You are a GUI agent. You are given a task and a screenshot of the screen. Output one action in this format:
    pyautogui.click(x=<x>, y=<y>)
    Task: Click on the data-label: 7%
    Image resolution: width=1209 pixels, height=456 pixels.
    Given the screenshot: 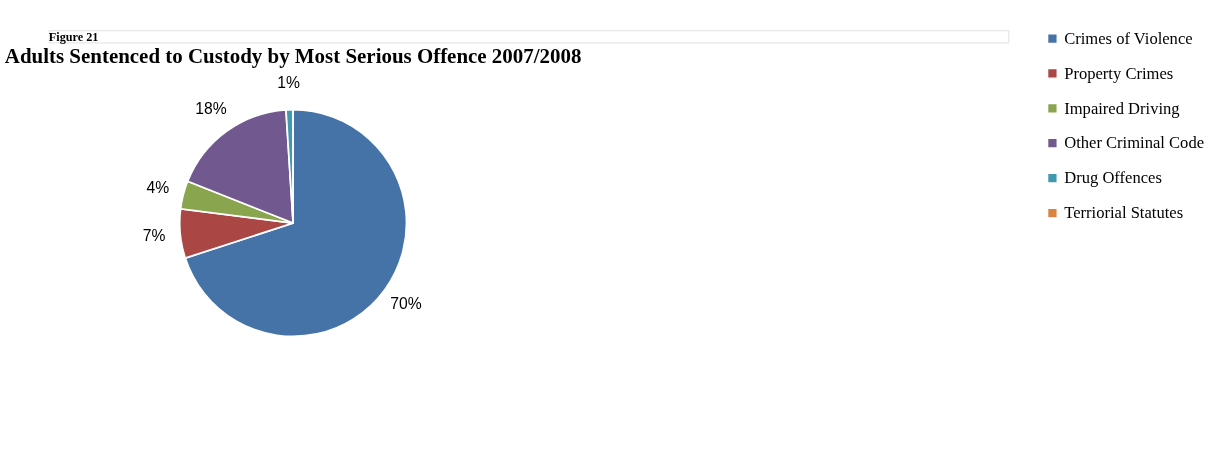 What is the action you would take?
    pyautogui.click(x=154, y=235)
    